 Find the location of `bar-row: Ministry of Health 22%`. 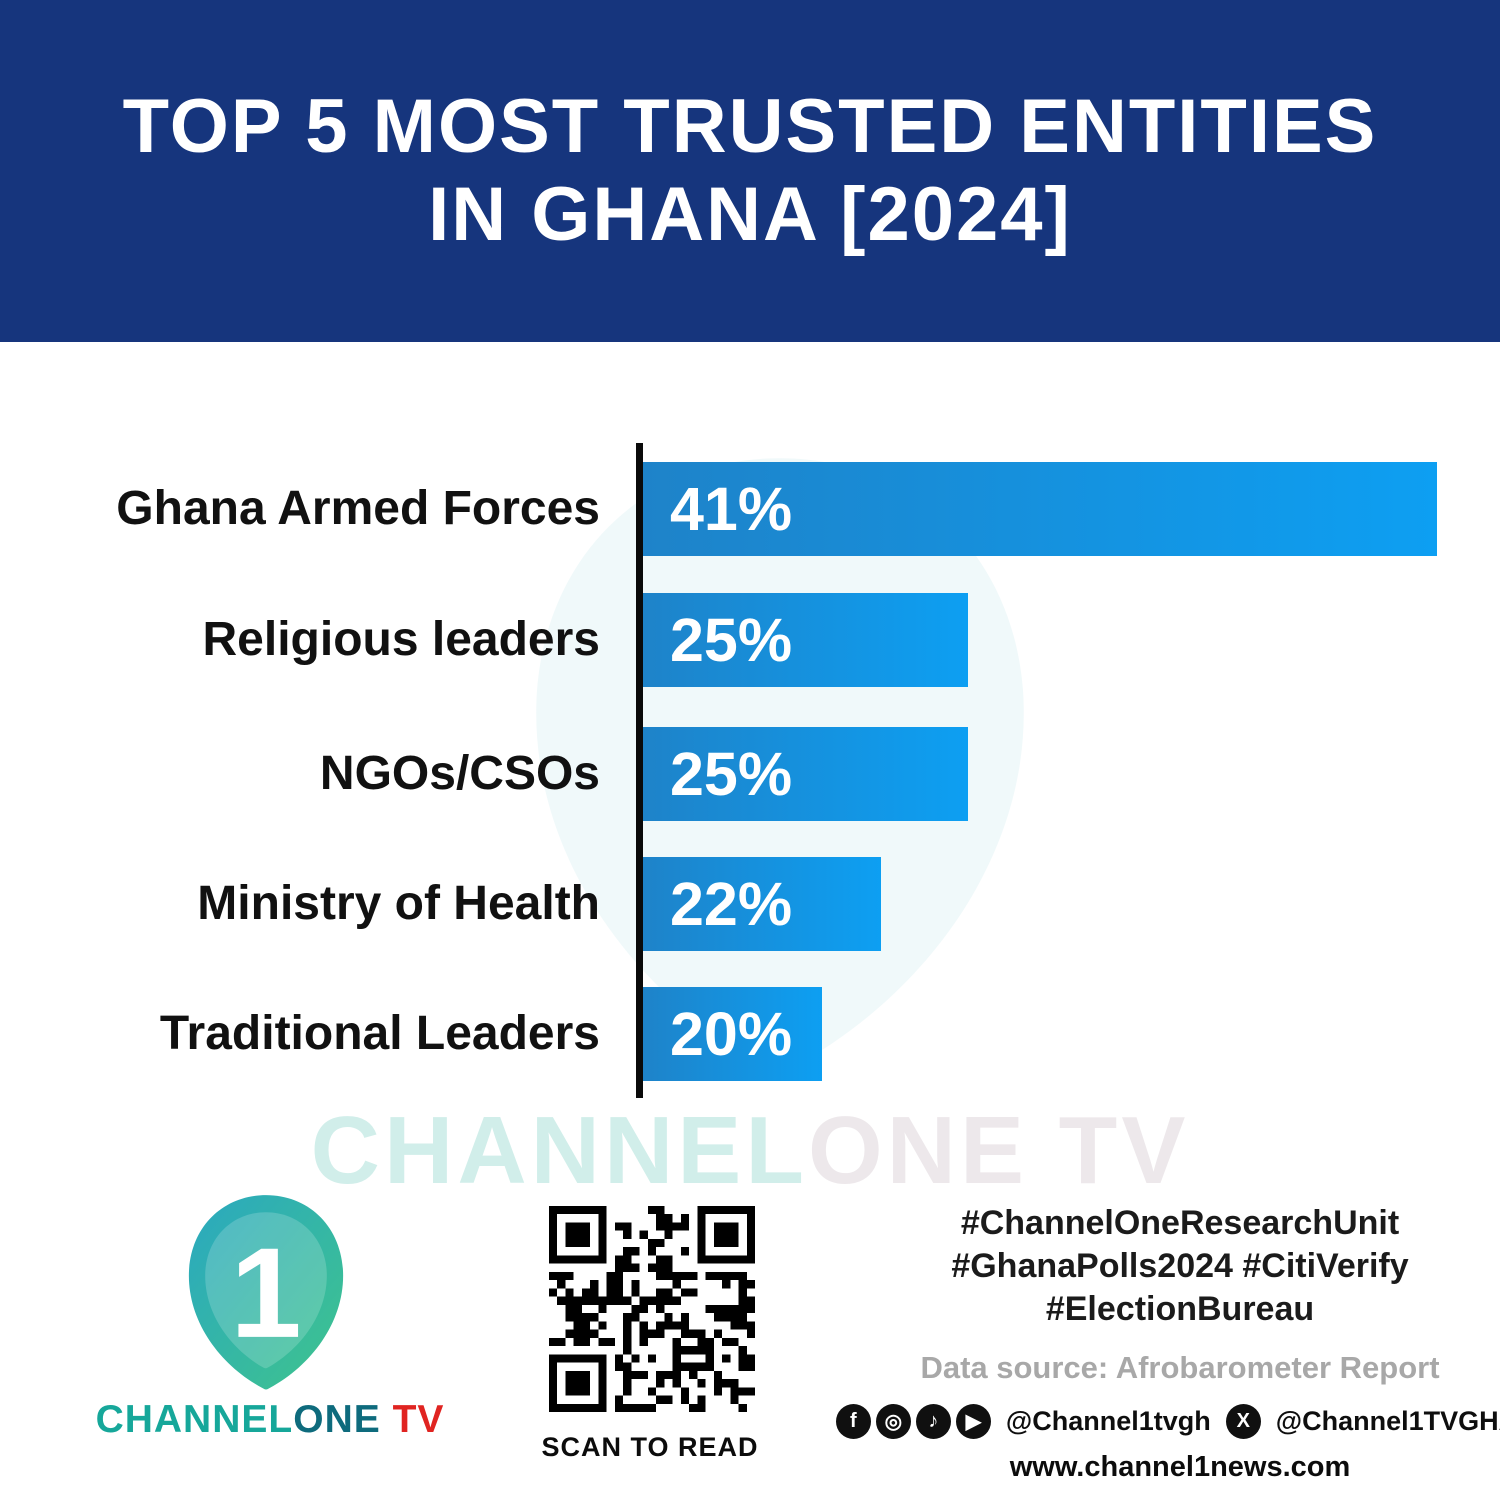

bar-row: Ministry of Health 22% is located at coordinates (750, 904).